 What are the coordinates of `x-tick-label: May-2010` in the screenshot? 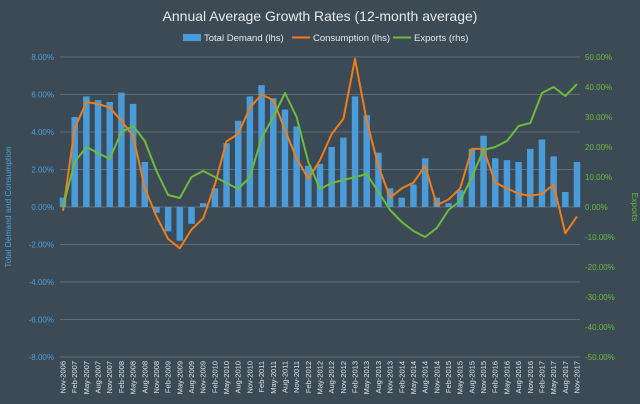 It's located at (226, 377).